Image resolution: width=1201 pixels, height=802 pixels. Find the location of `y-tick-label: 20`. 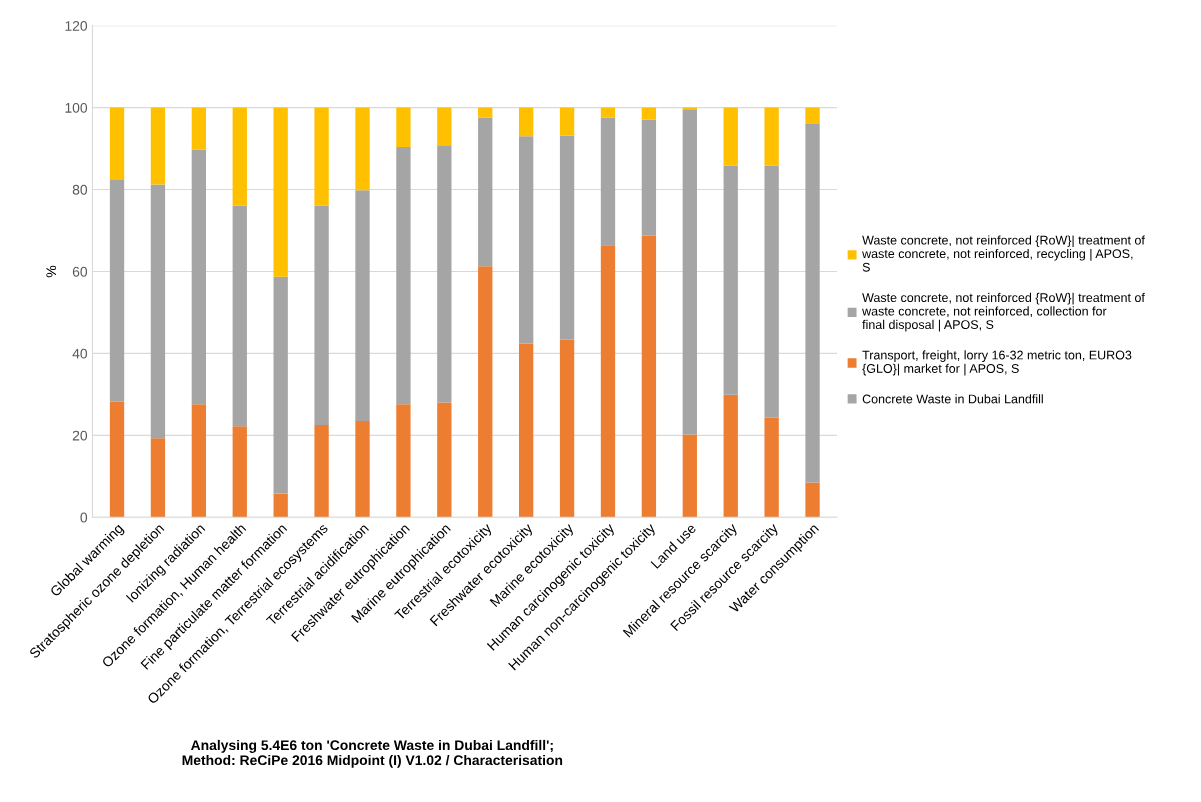

y-tick-label: 20 is located at coordinates (80, 435).